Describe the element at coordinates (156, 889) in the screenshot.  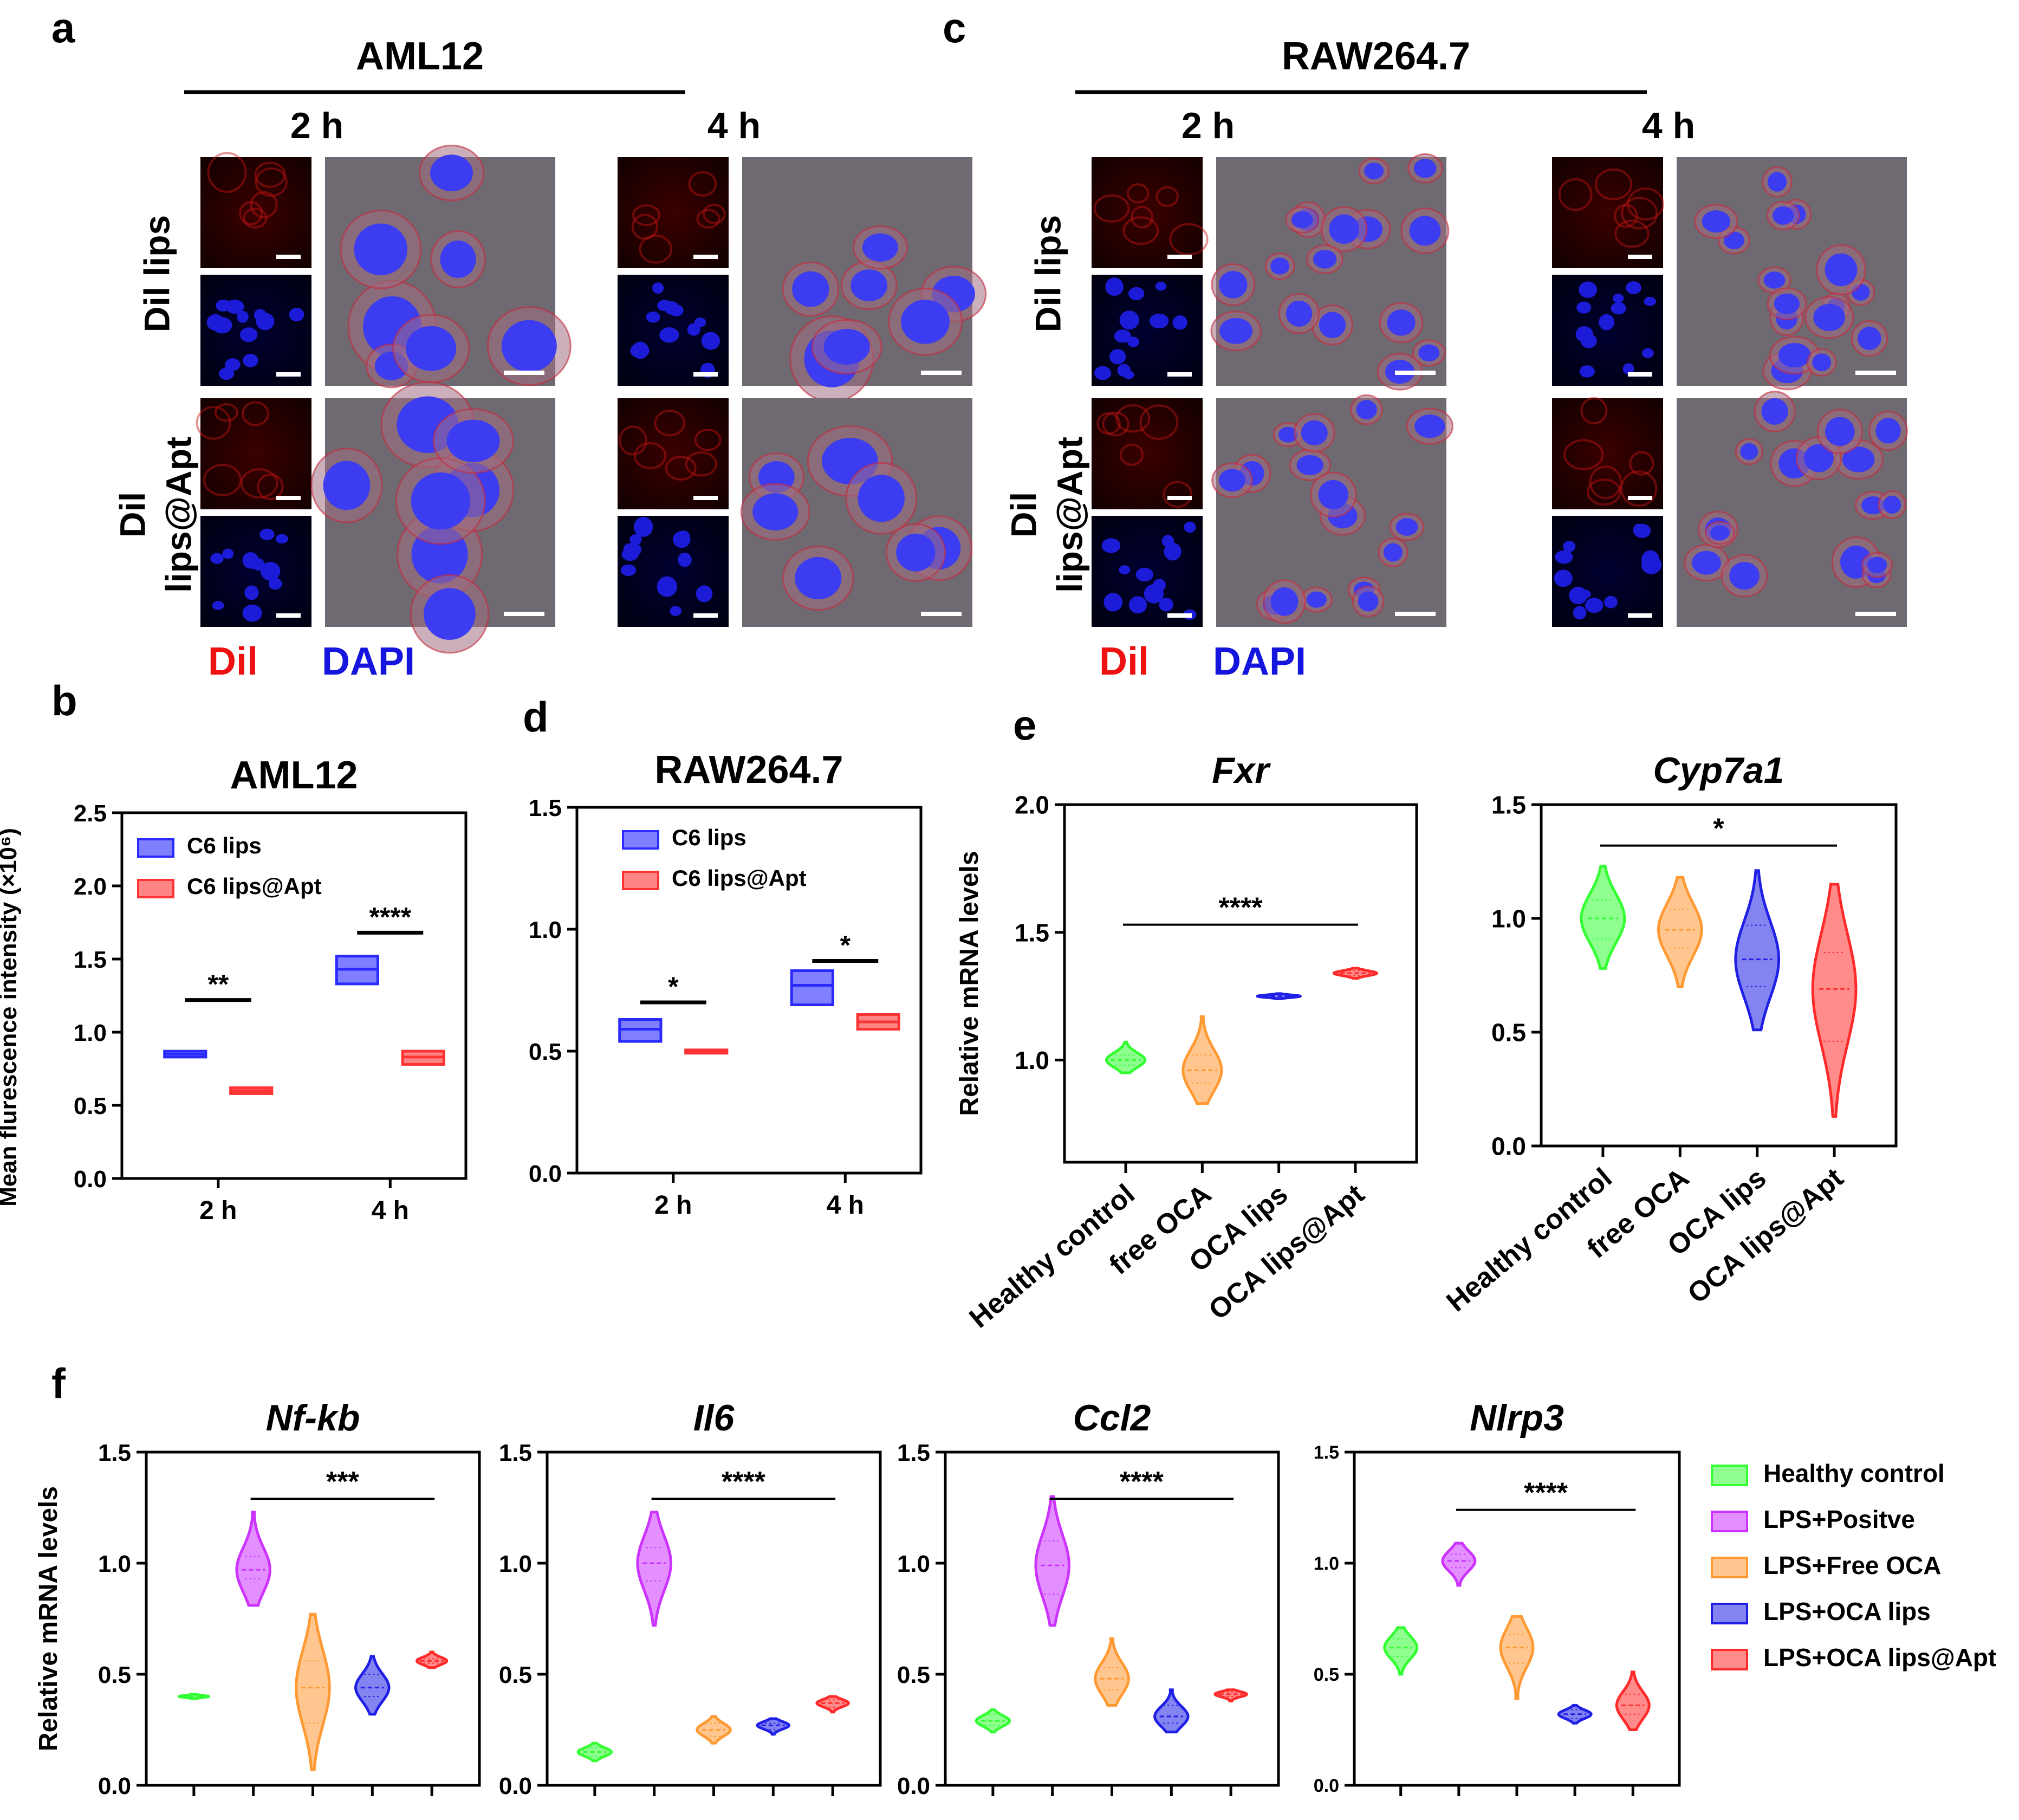
I see `legend-swatch` at that location.